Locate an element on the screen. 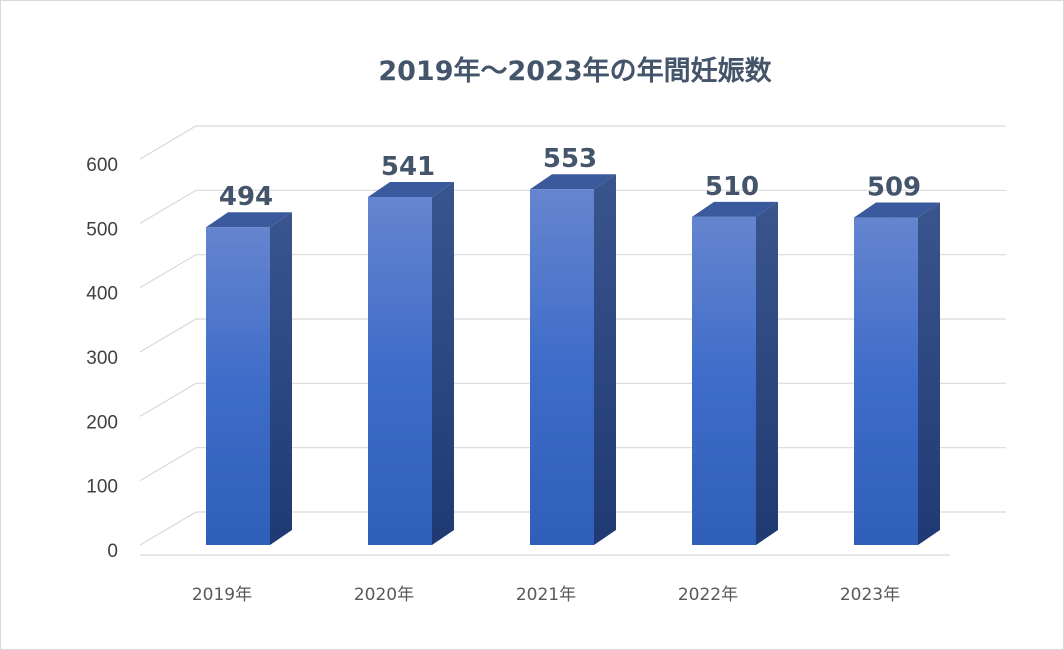 Image resolution: width=1064 pixels, height=650 pixels. y-tick-label: 300 is located at coordinates (102, 358).